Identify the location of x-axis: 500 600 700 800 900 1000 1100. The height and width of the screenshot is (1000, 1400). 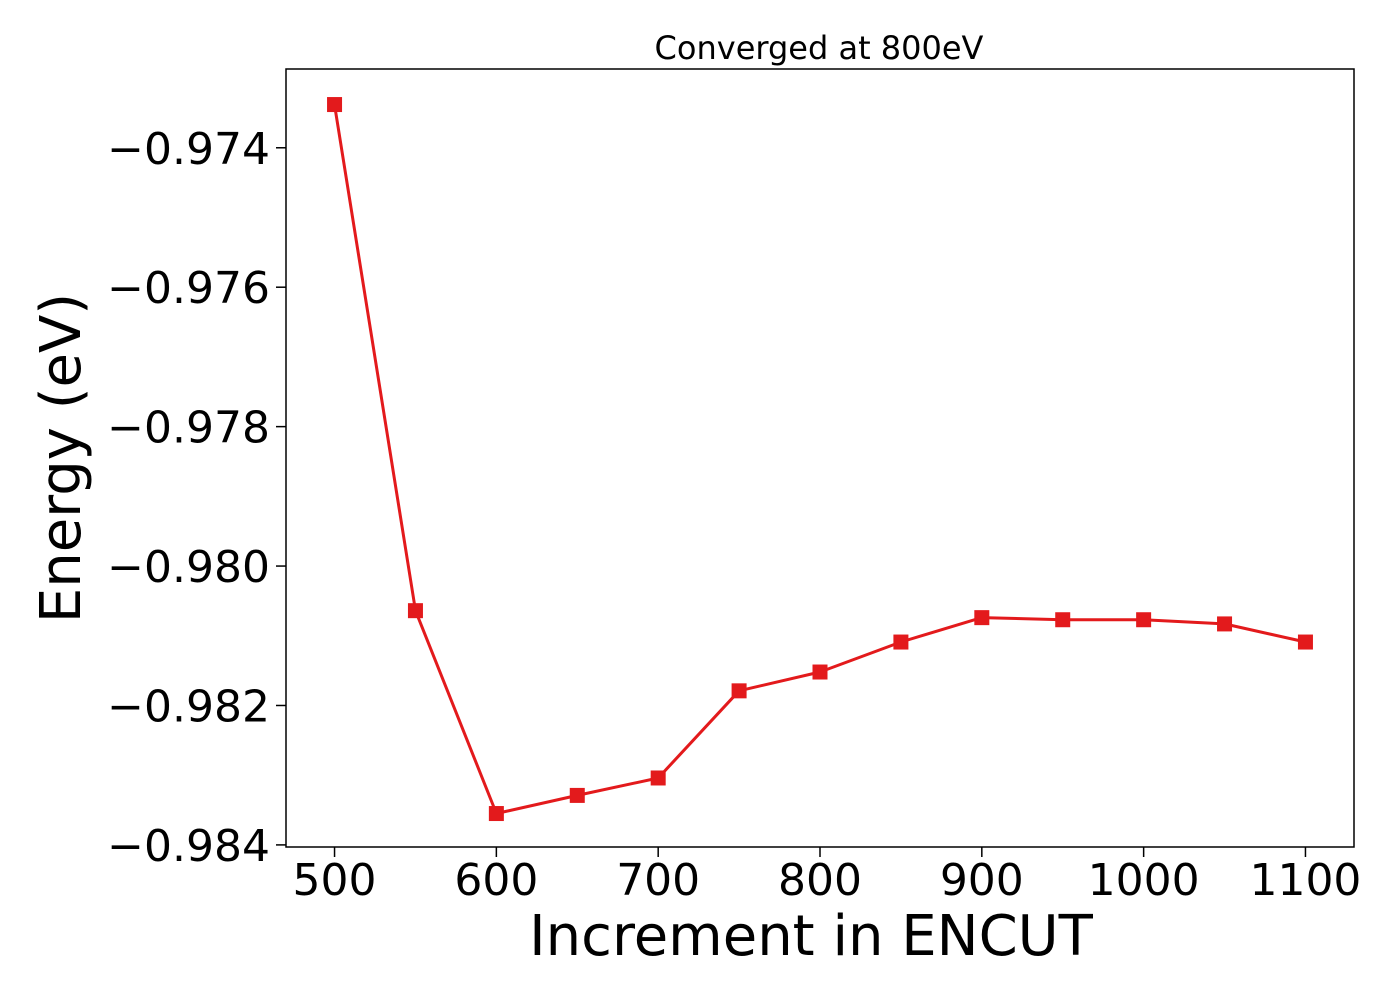
(827, 876).